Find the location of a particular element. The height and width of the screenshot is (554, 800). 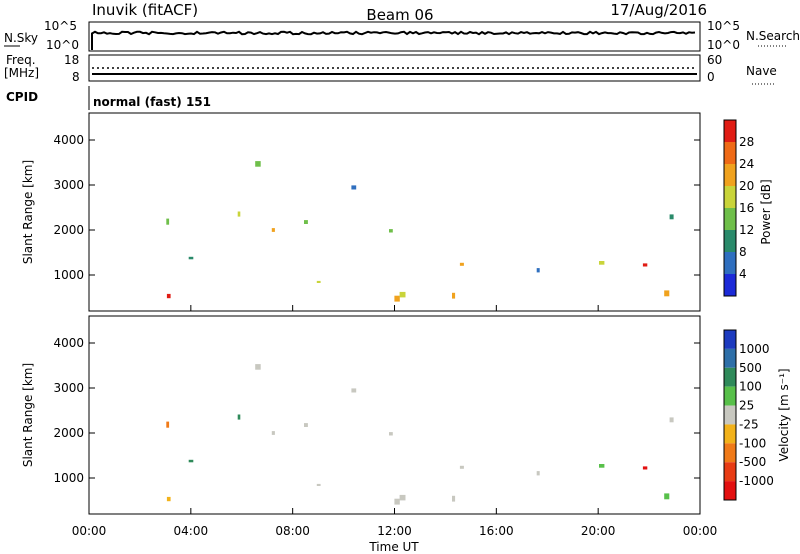

power-ylabel: Slant Range [km] is located at coordinates (28, 212).